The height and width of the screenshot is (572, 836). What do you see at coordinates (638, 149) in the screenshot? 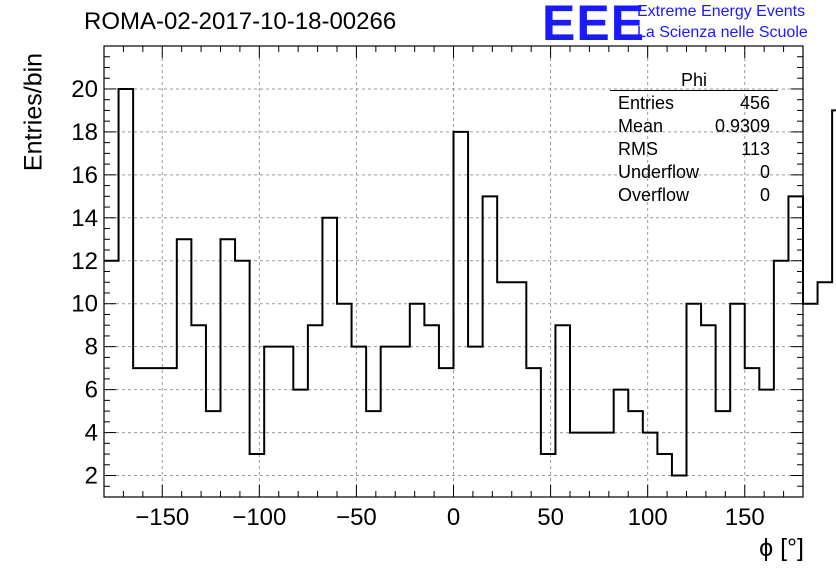
I see `stats-label: RMS` at bounding box center [638, 149].